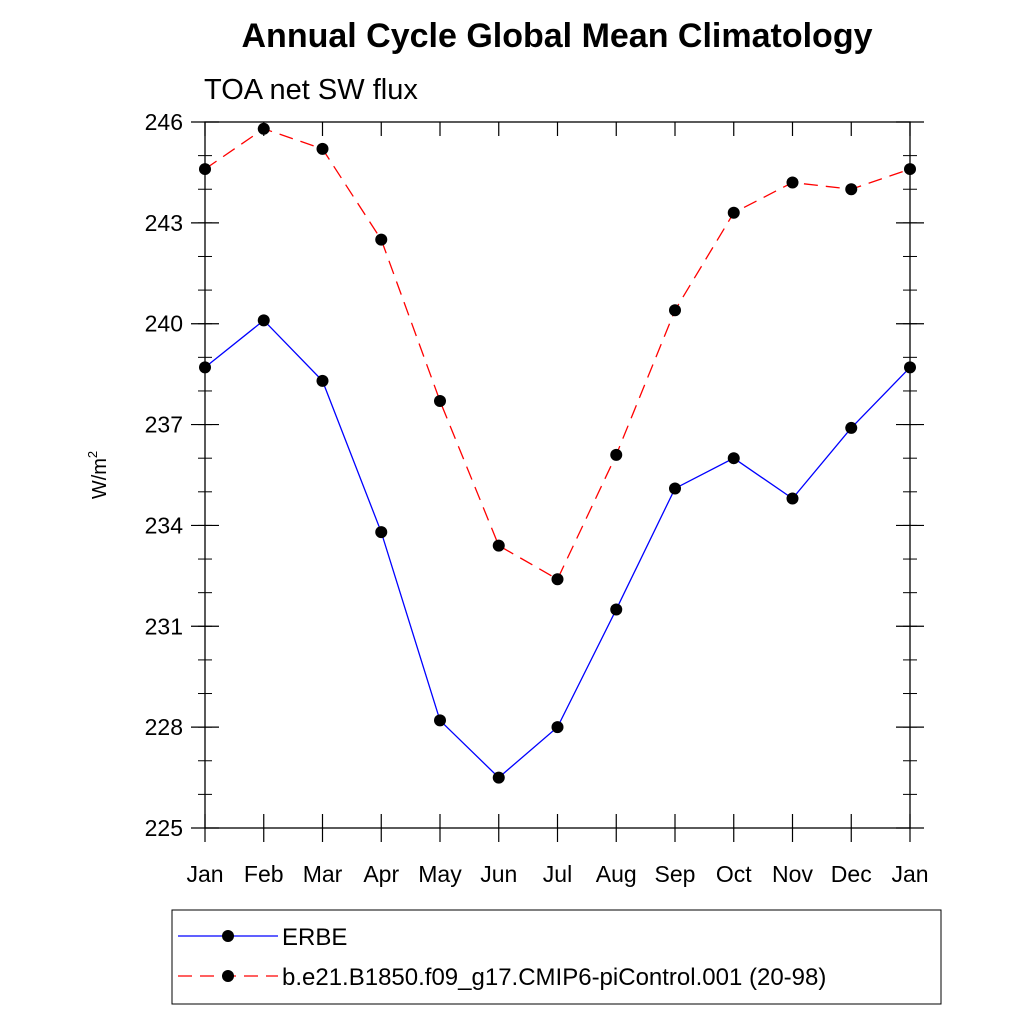 This screenshot has width=1024, height=1024. What do you see at coordinates (498, 874) in the screenshot?
I see `x-tick-label: Jun` at bounding box center [498, 874].